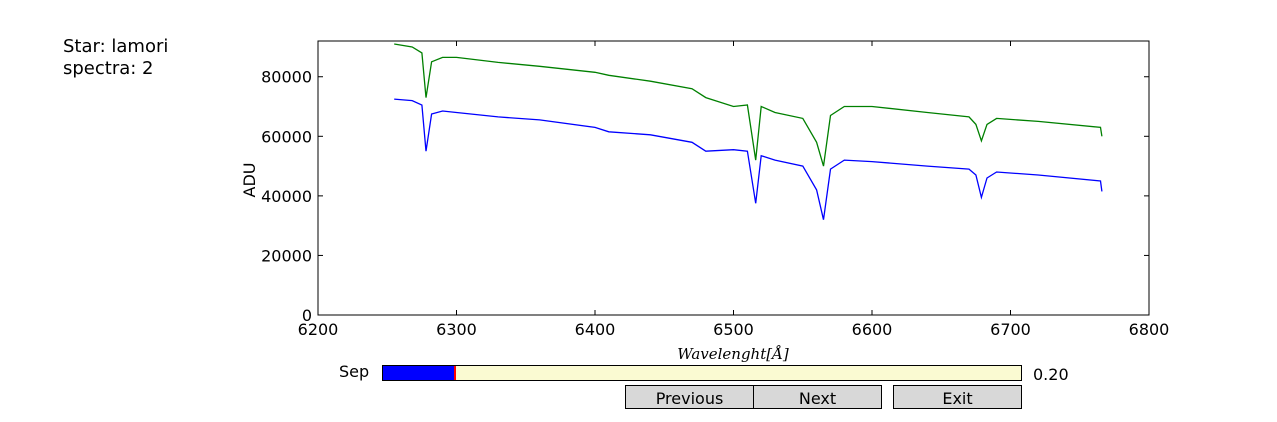 Image resolution: width=1277 pixels, height=422 pixels. I want to click on x-tick-label: 6500, so click(733, 329).